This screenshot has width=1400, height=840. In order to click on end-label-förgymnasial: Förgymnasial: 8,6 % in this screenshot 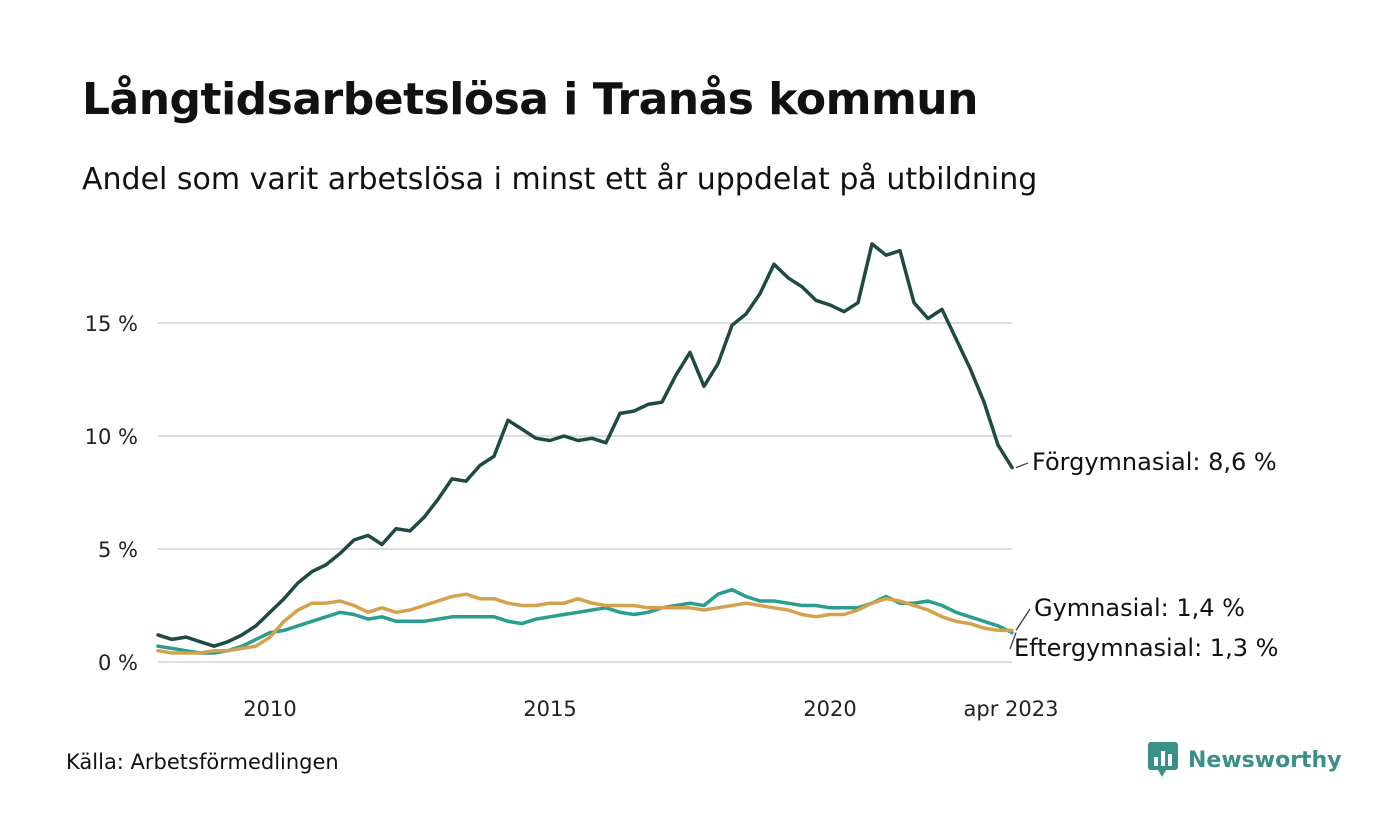, I will do `click(1154, 462)`.